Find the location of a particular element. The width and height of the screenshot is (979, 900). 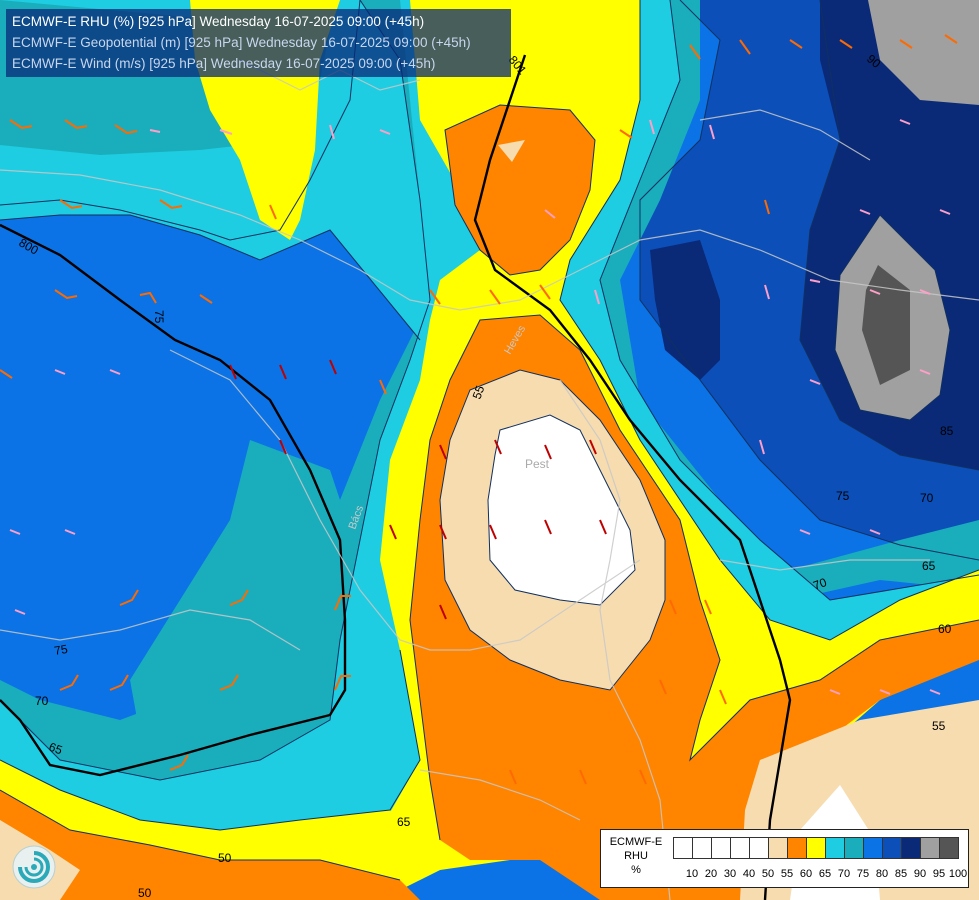

city-label-pest: Pest is located at coordinates (537, 464).